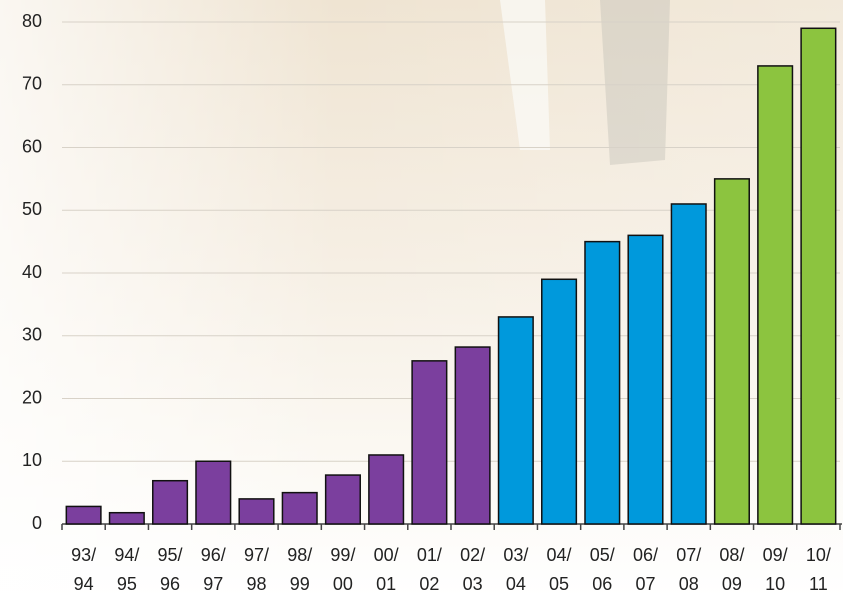 The image size is (843, 602). I want to click on x-tick-label: 05/, so click(602, 555).